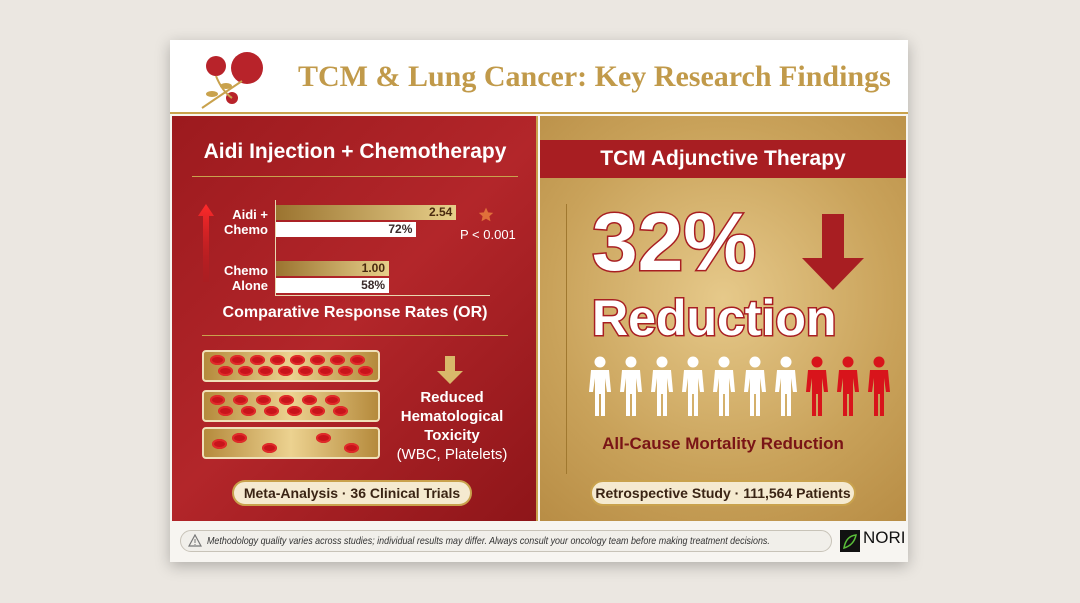 The image size is (1080, 603). I want to click on mortality-caption: All-Cause Mortality Reduction, so click(723, 443).